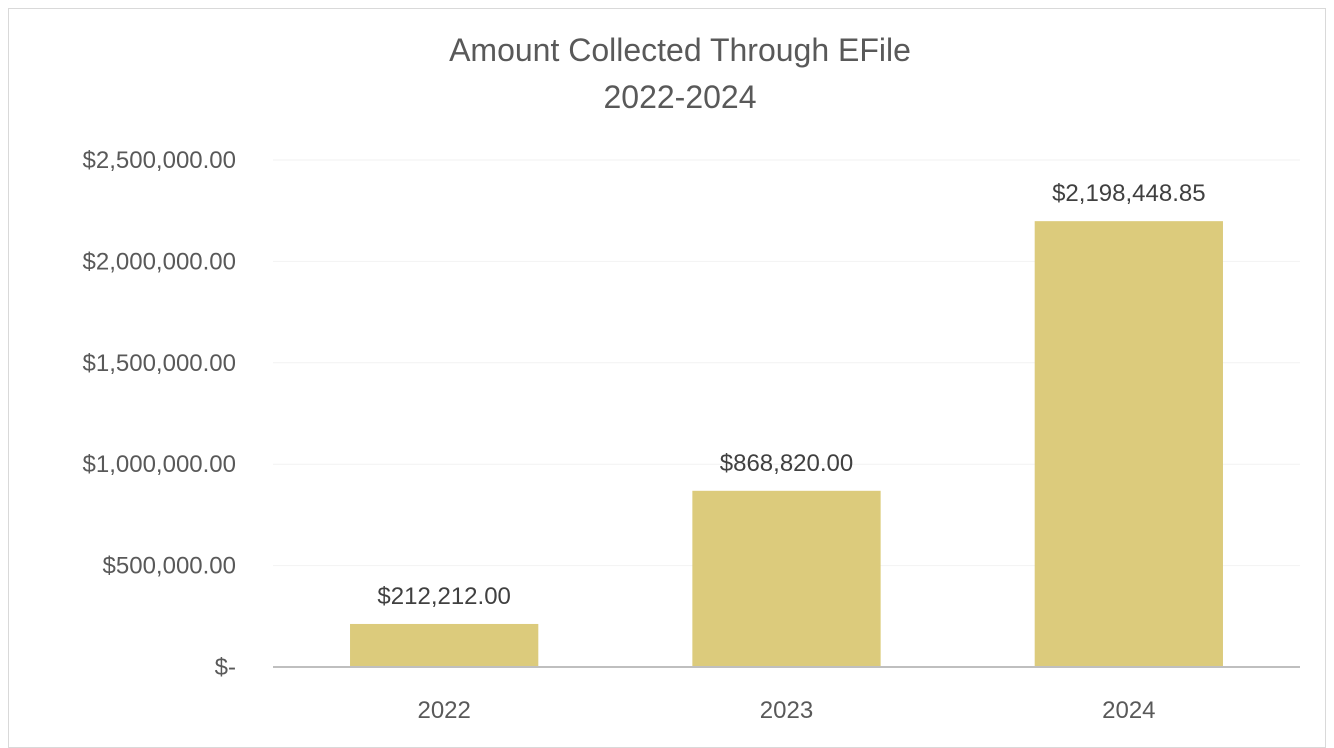 The width and height of the screenshot is (1334, 748). What do you see at coordinates (444, 645) in the screenshot?
I see `bar-2022` at bounding box center [444, 645].